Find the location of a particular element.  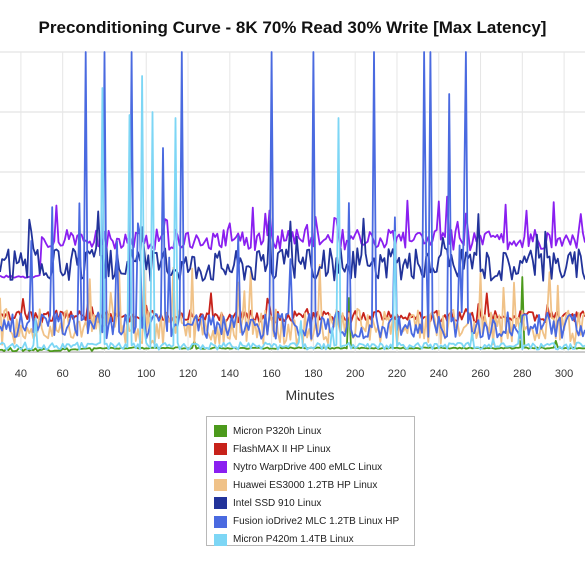

legend-item: Micron P320h Linux is located at coordinates (314, 431).